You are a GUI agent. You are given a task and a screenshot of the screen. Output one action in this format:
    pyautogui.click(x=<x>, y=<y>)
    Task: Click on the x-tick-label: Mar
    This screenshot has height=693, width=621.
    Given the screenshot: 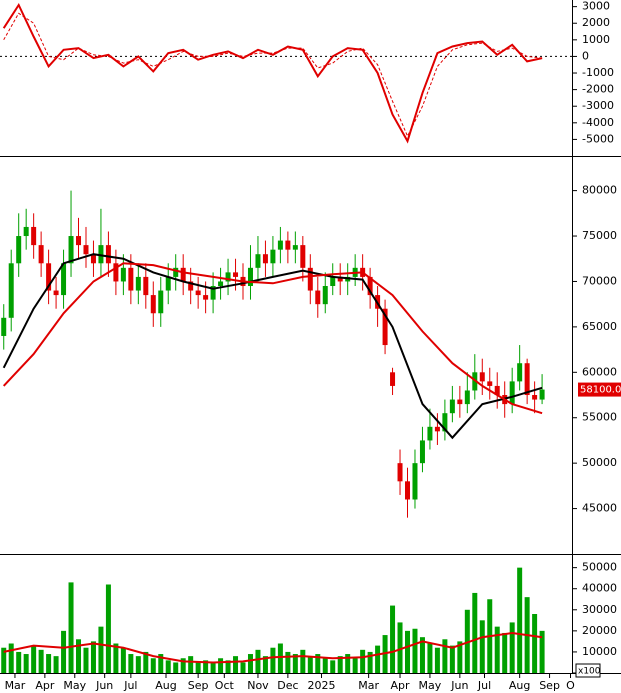 What is the action you would take?
    pyautogui.click(x=15, y=685)
    